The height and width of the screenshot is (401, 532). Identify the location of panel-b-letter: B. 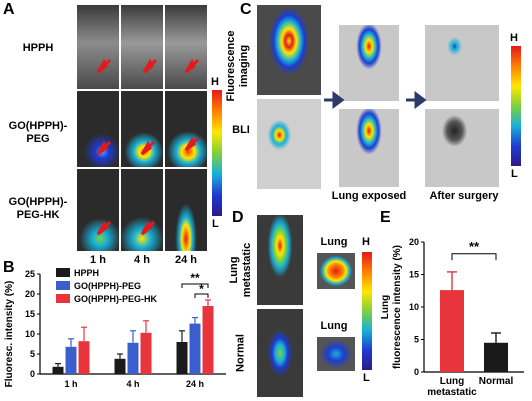
(9, 267).